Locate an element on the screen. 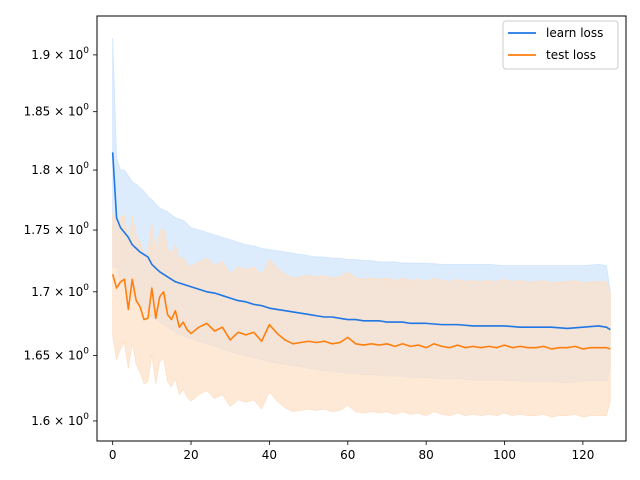 The height and width of the screenshot is (480, 640). x-axis: 0 20 40 60 80 100 120 is located at coordinates (351, 451).